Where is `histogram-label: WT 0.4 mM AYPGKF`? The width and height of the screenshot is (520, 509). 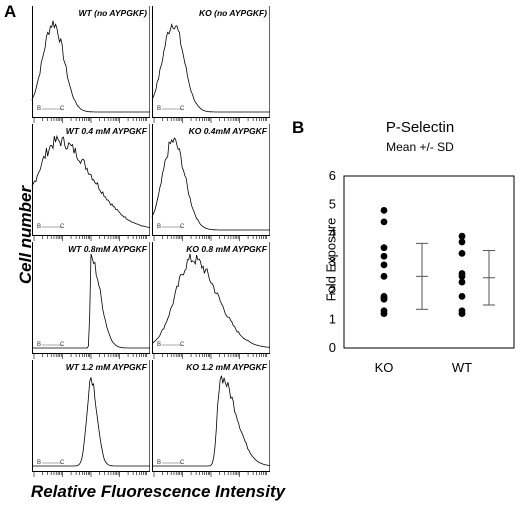
histogram-label: WT 0.4 mM AYPGKF is located at coordinates (106, 131).